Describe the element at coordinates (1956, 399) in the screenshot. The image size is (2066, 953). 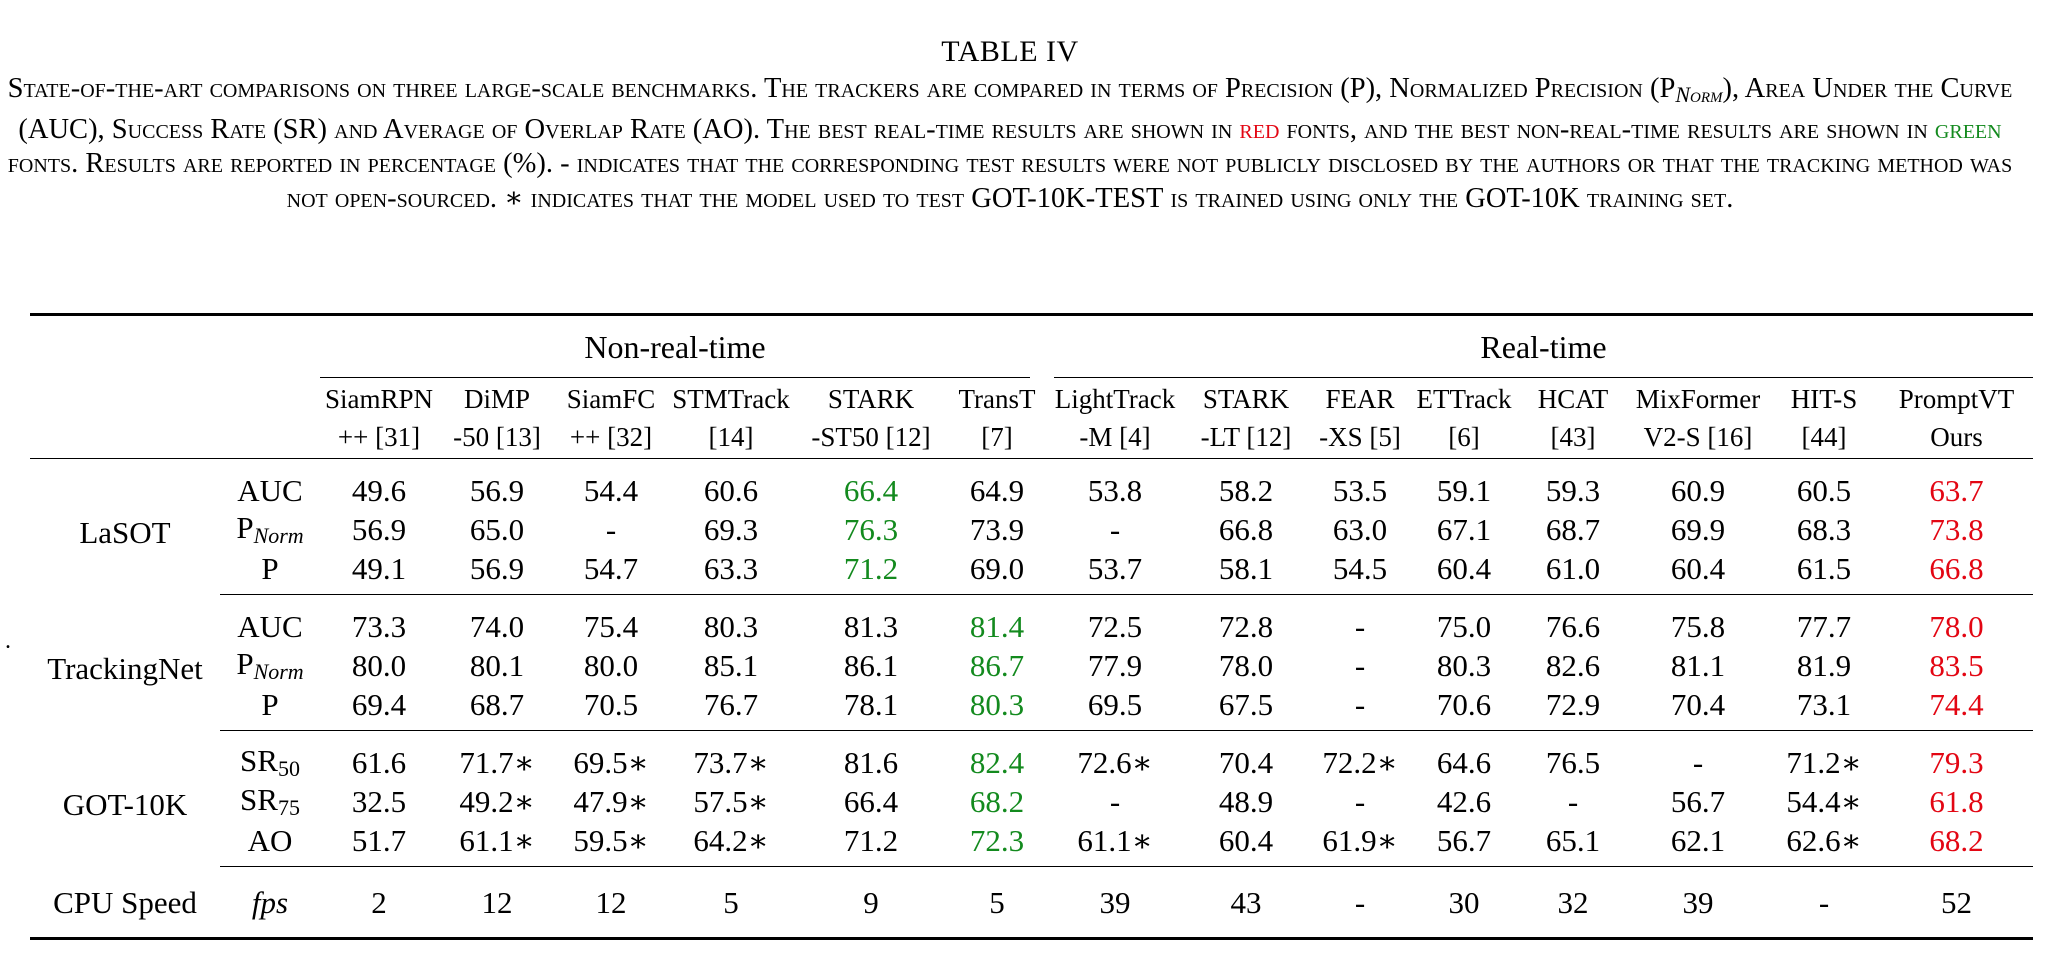
I see `tracker-name: PromptVT` at that location.